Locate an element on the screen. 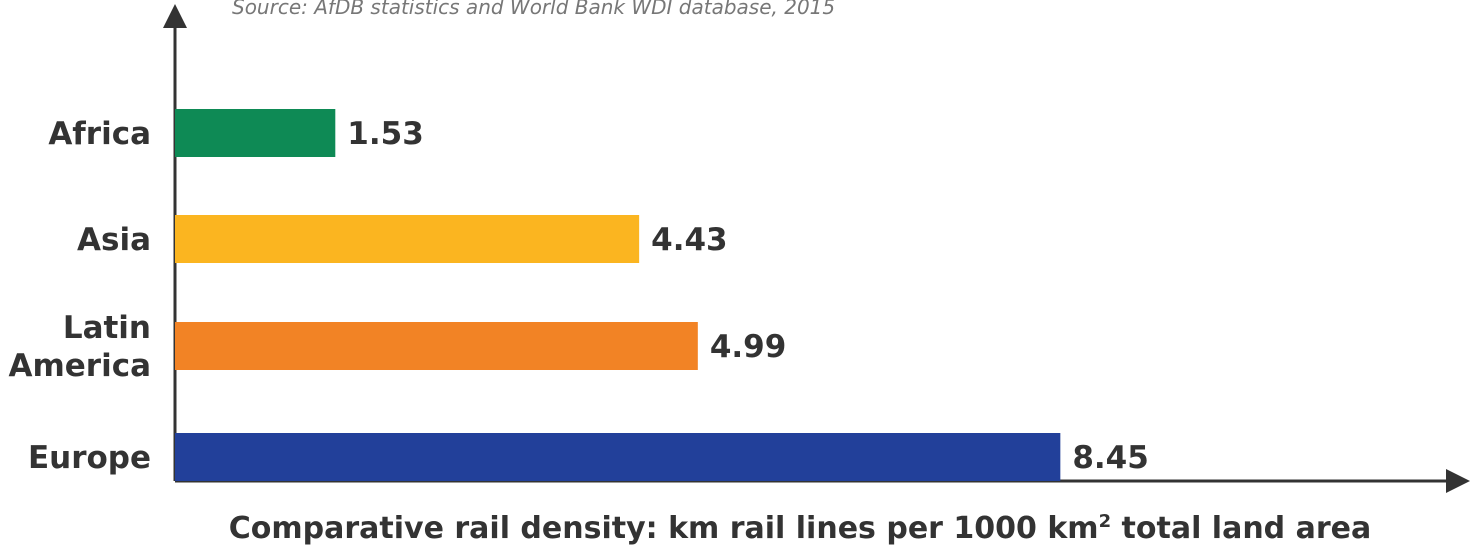 The image size is (1474, 553). category-label-line: Europe is located at coordinates (89, 458).